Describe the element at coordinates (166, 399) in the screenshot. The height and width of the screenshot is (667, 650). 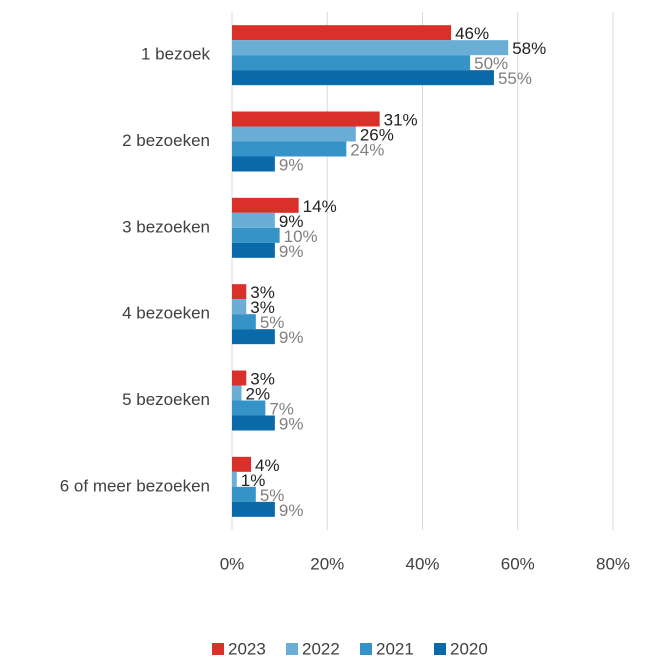
I see `y-tick-label: 5 bezoeken` at that location.